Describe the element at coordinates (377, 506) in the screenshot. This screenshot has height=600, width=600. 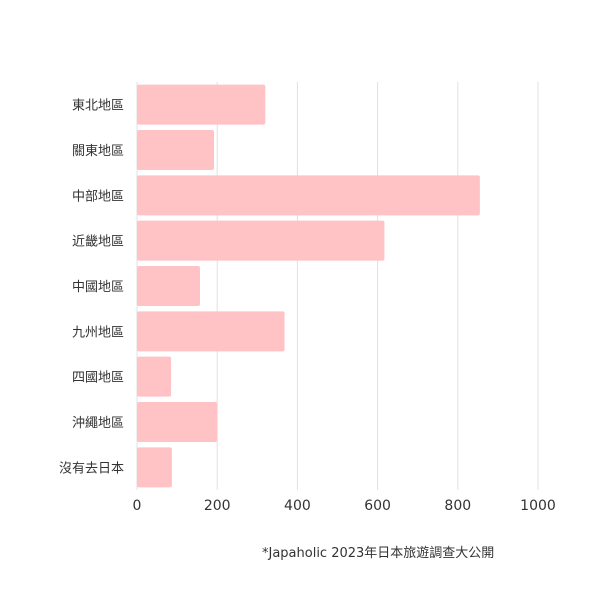
I see `x-tick-label: 600` at that location.